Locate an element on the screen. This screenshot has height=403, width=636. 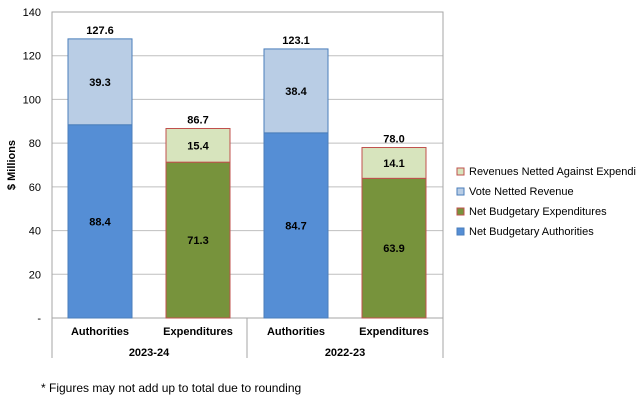
y-tick-label: 100 is located at coordinates (32, 100).